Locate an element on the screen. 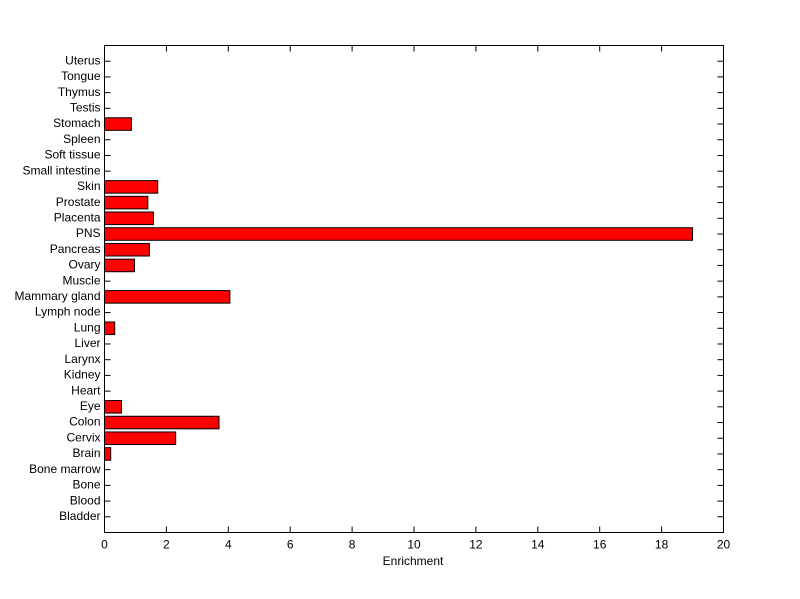 This screenshot has height=599, width=800. y-tick-label: Colon is located at coordinates (84, 422).